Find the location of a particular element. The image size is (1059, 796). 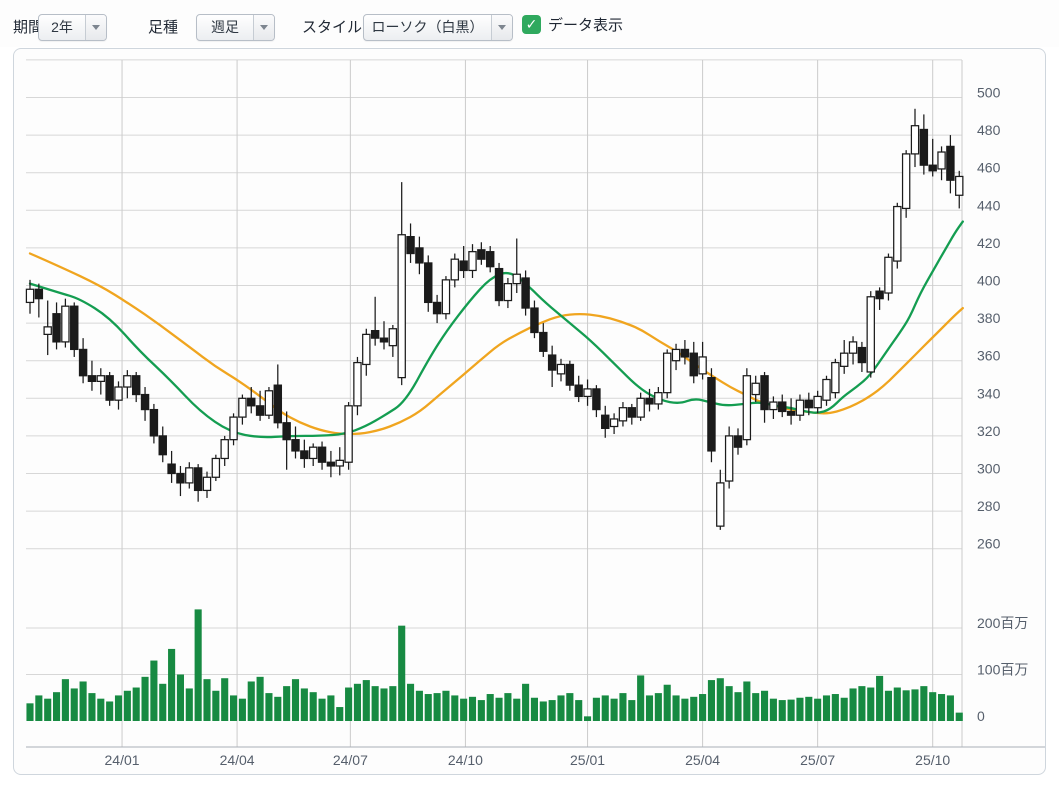

data-display-toggle: ✓ データ表示 is located at coordinates (572, 24).